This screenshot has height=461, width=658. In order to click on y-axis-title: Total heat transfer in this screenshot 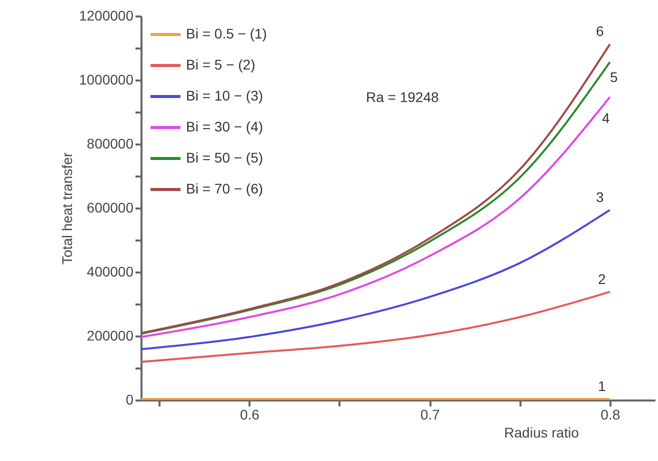, I will do `click(66, 208)`.